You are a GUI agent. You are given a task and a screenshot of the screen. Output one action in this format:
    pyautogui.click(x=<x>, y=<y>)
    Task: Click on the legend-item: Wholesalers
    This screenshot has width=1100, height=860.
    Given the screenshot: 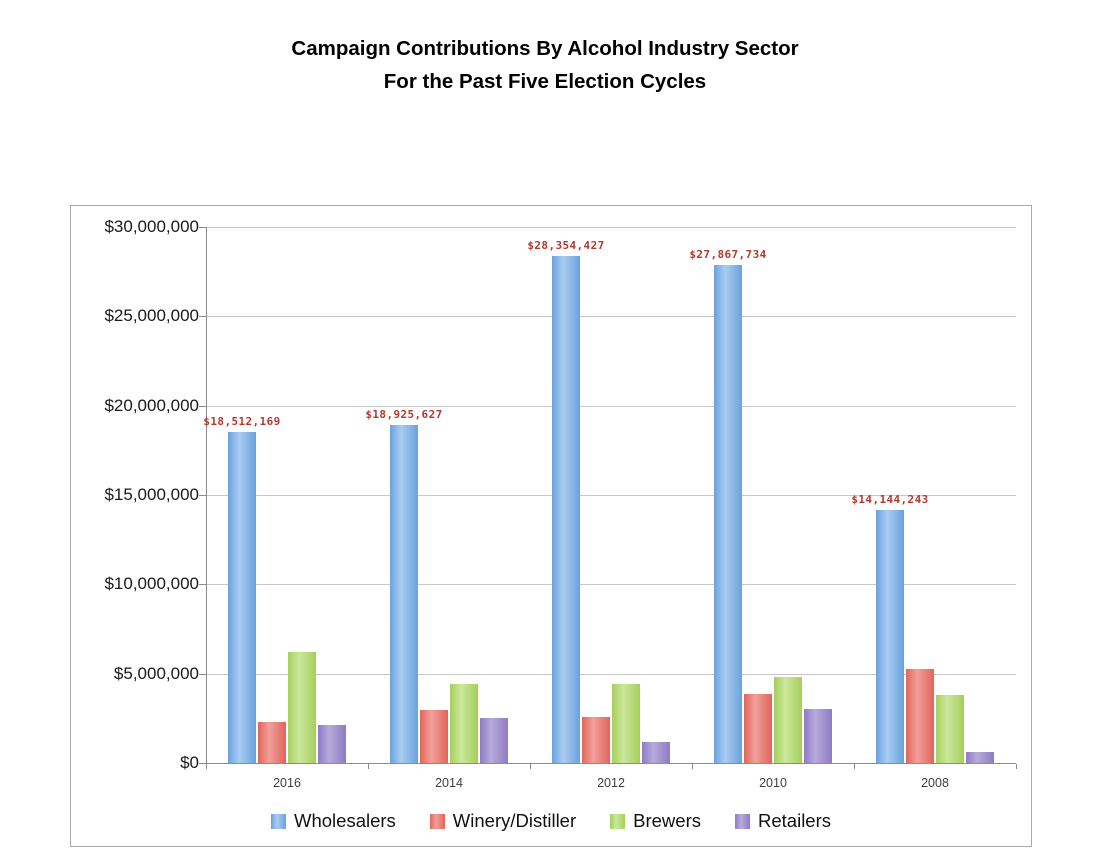 What is the action you would take?
    pyautogui.click(x=333, y=821)
    